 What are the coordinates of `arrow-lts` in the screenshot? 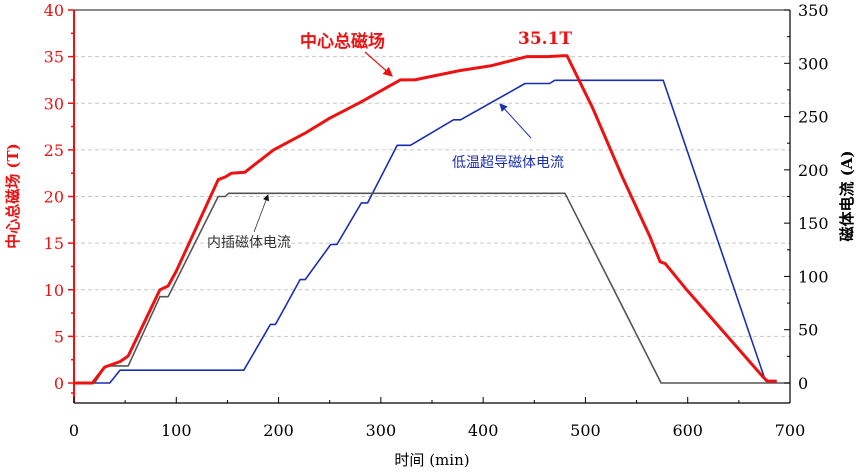 It's located at (515, 121).